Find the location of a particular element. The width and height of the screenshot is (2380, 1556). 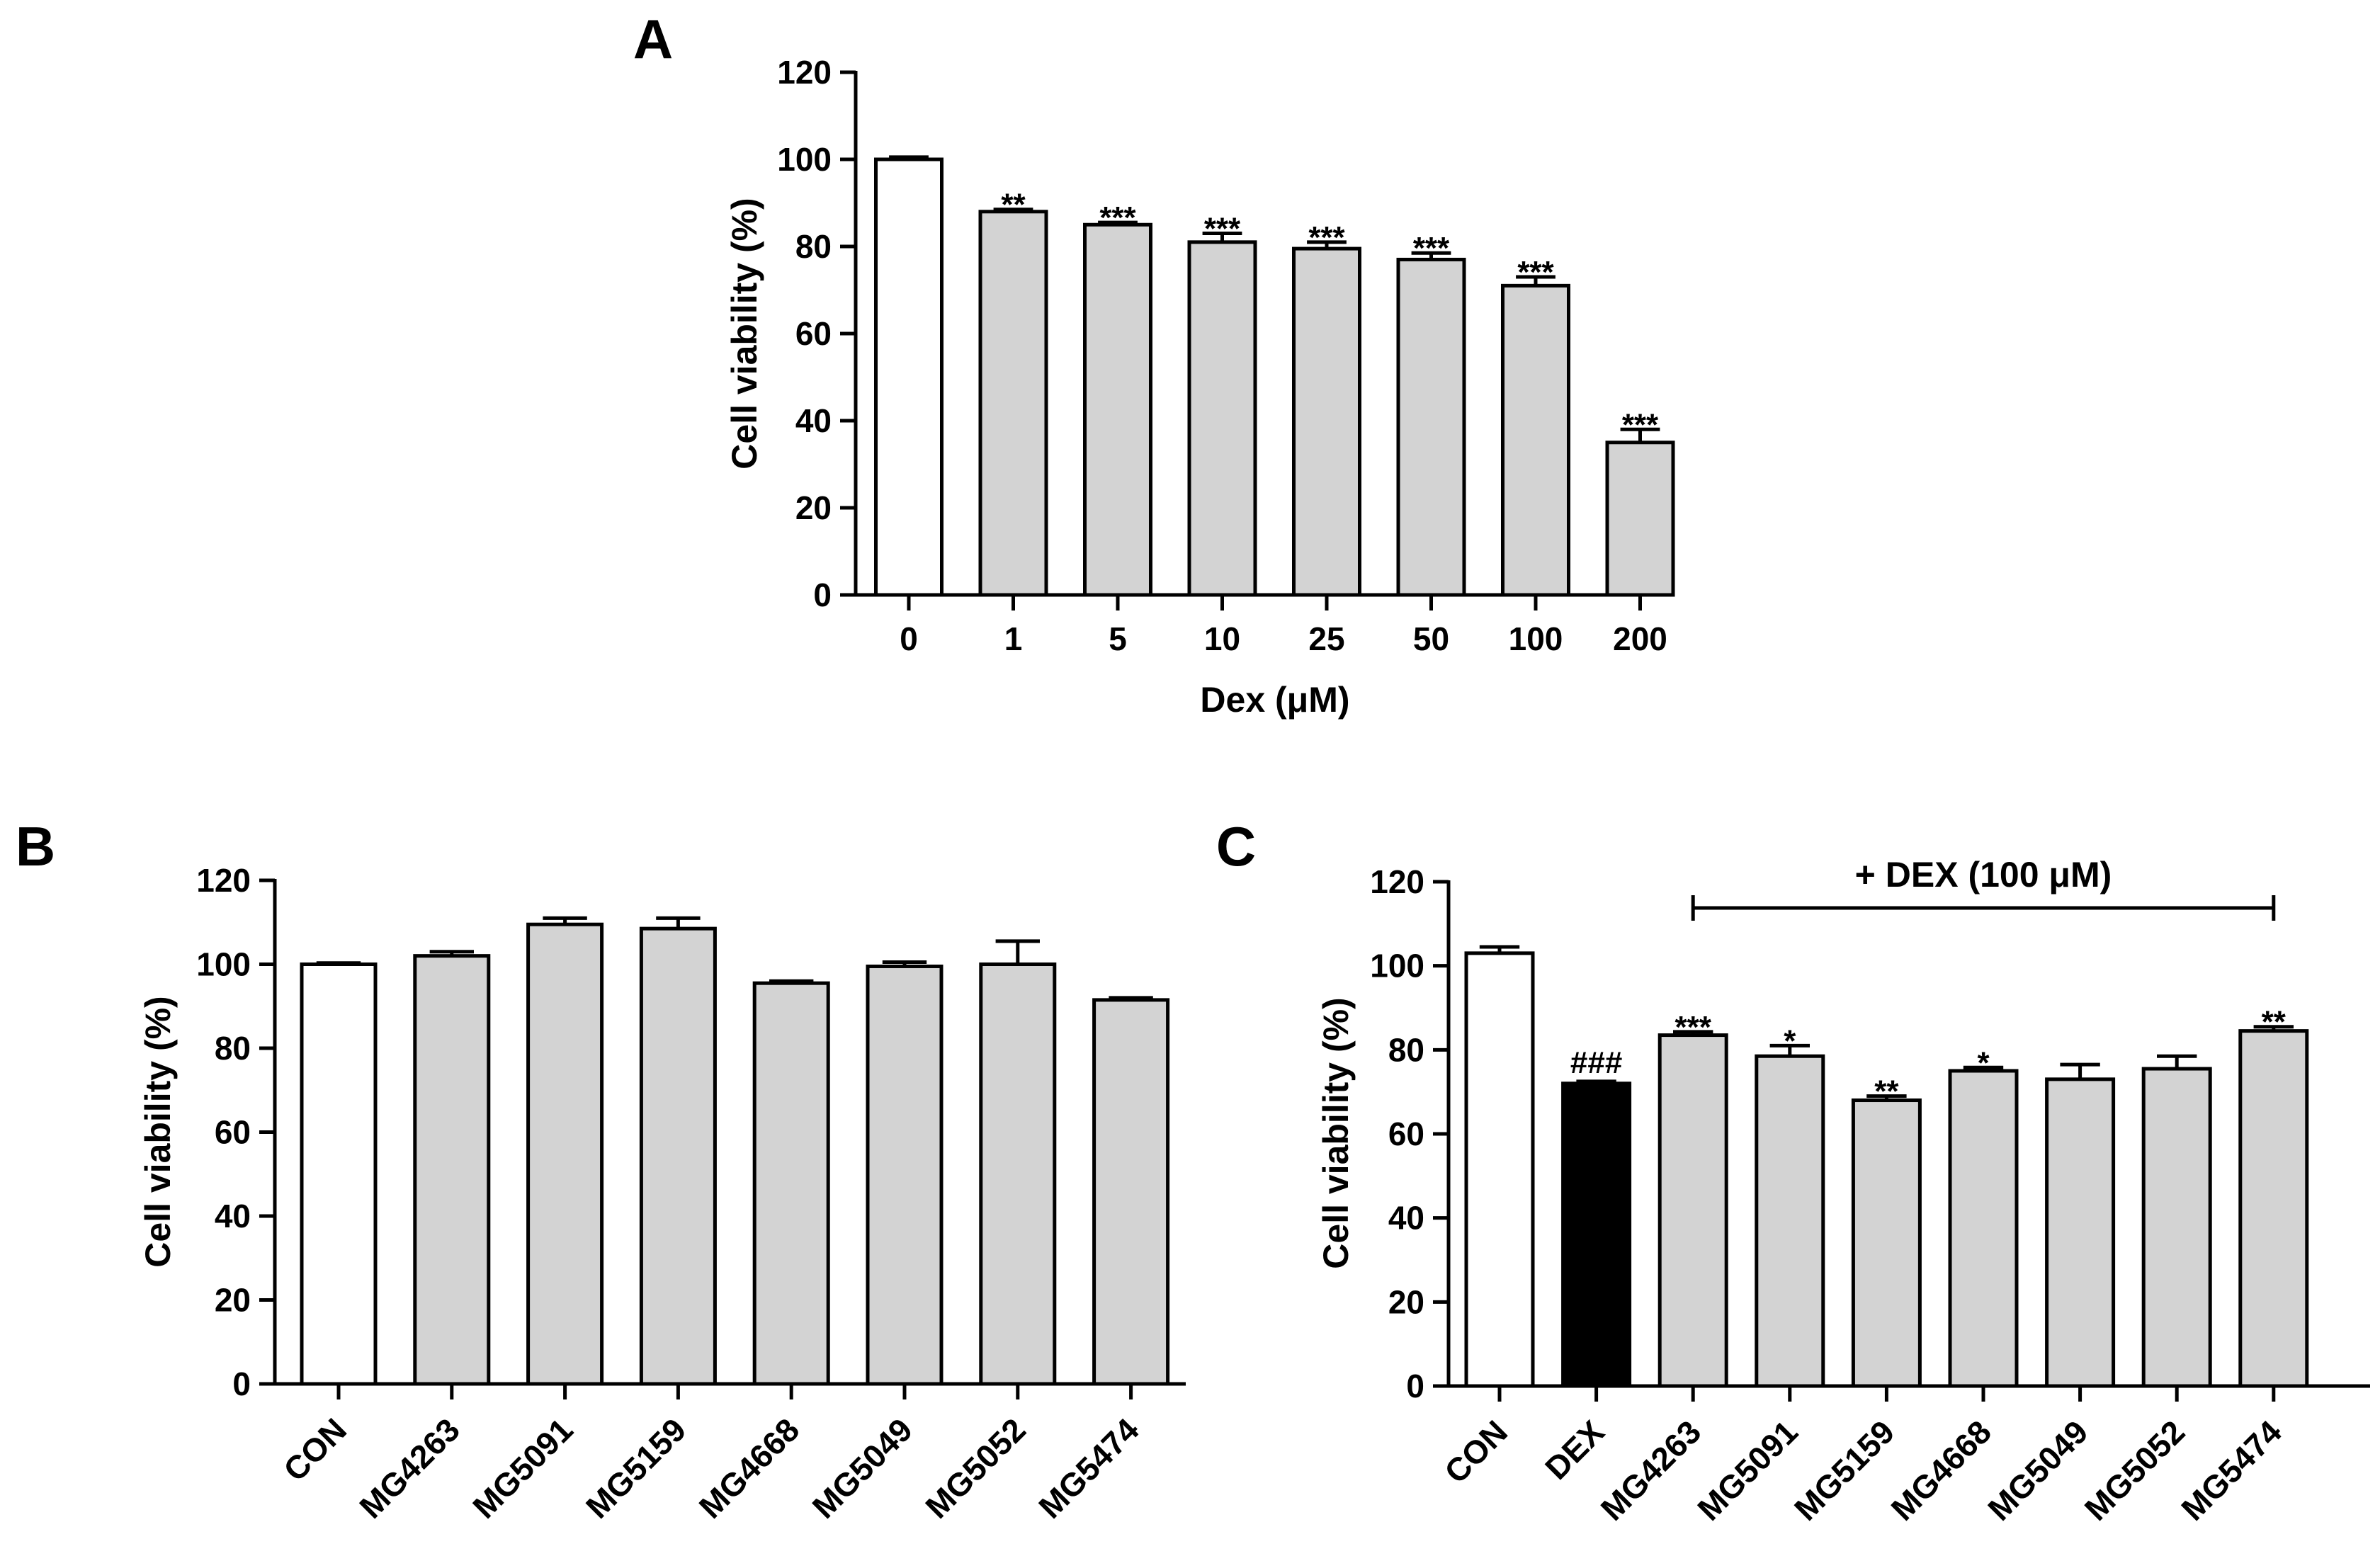

panel-c-letter: C is located at coordinates (1236, 846).